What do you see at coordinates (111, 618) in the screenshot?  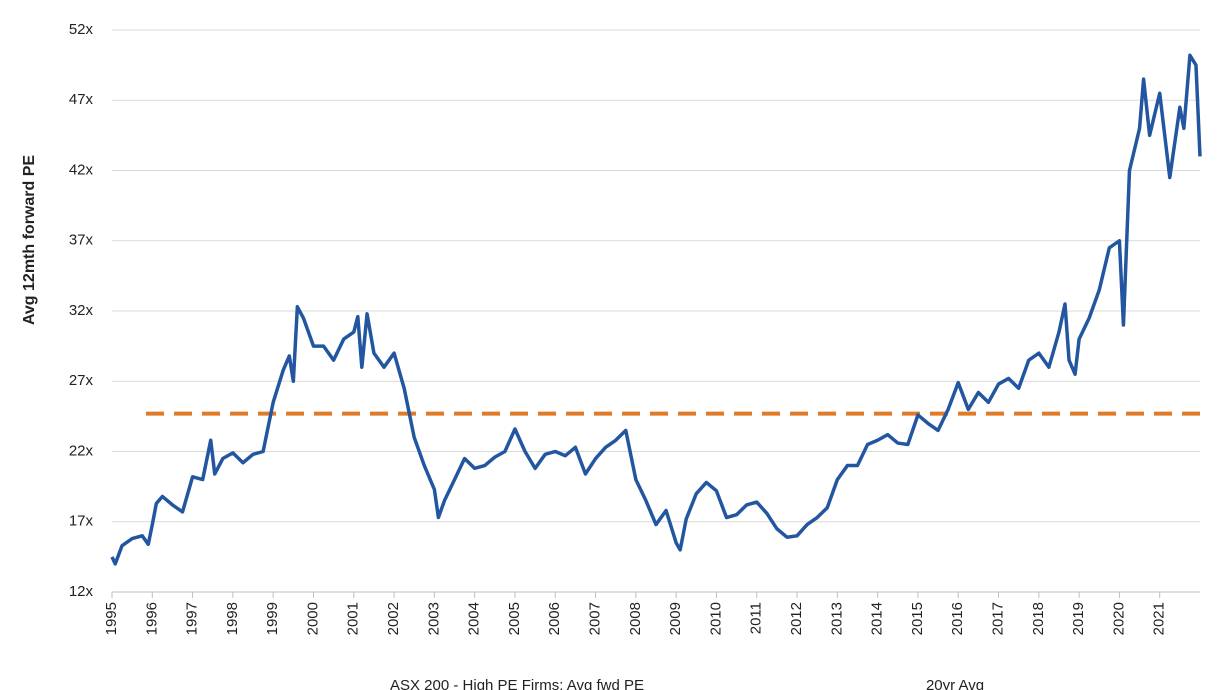 I see `x-tick-label: 1995` at bounding box center [111, 618].